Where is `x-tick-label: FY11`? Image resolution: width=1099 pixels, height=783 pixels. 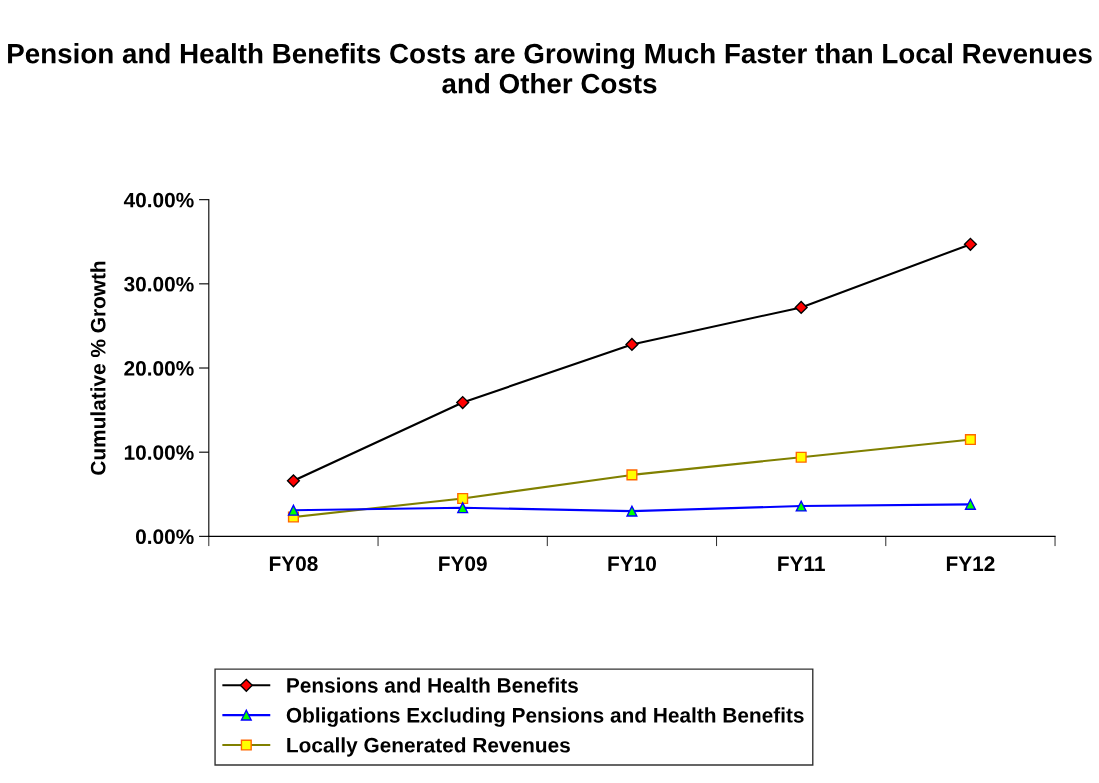 x-tick-label: FY11 is located at coordinates (801, 563).